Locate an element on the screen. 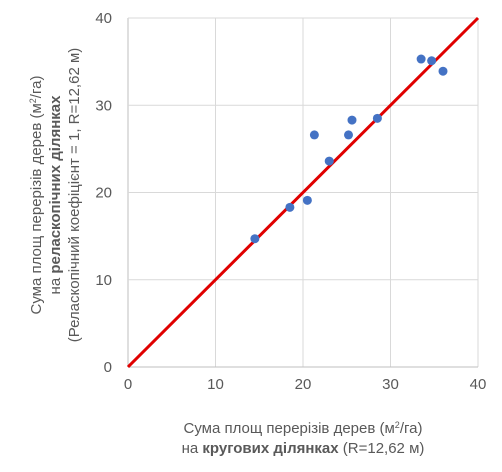  y-tick-label: 10 is located at coordinates (103, 280).